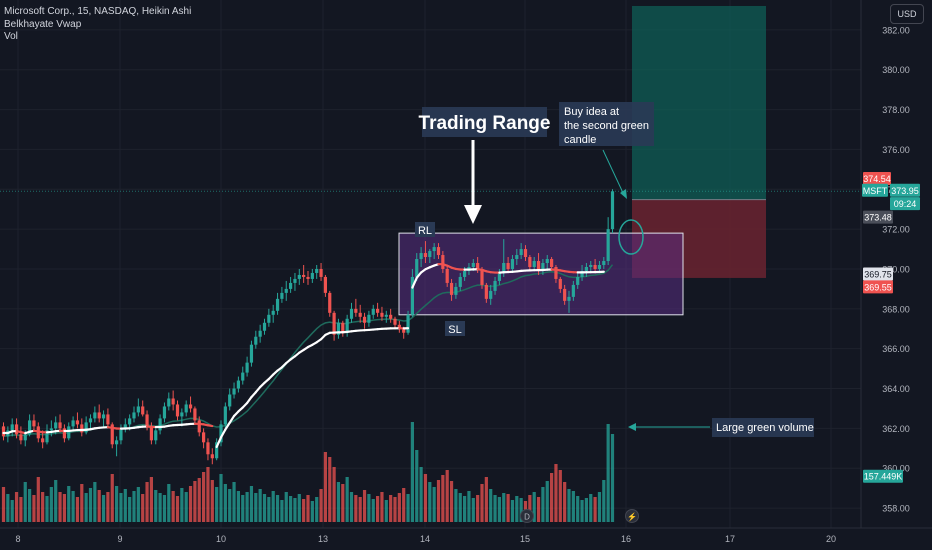  I want to click on legend-indicator-vwap: Belkhayate Vwap, so click(43, 24).